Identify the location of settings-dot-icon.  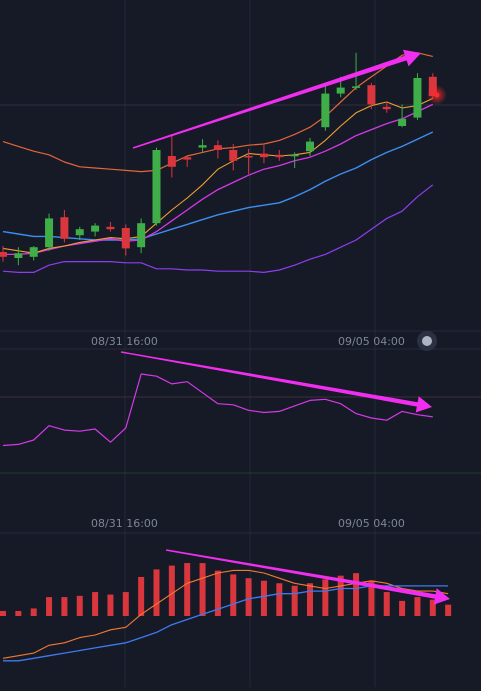
(427, 341).